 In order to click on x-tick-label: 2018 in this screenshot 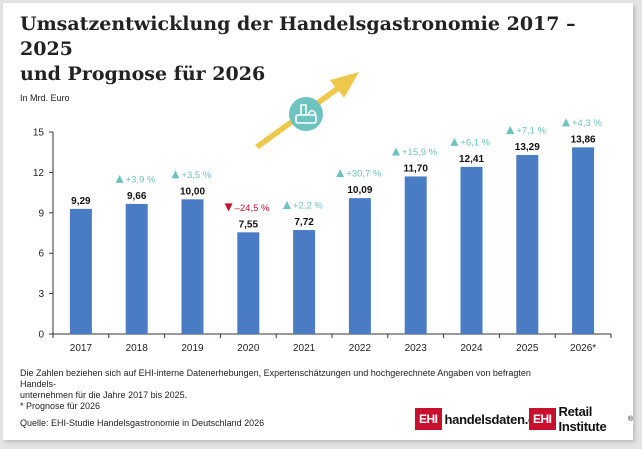, I will do `click(137, 348)`.